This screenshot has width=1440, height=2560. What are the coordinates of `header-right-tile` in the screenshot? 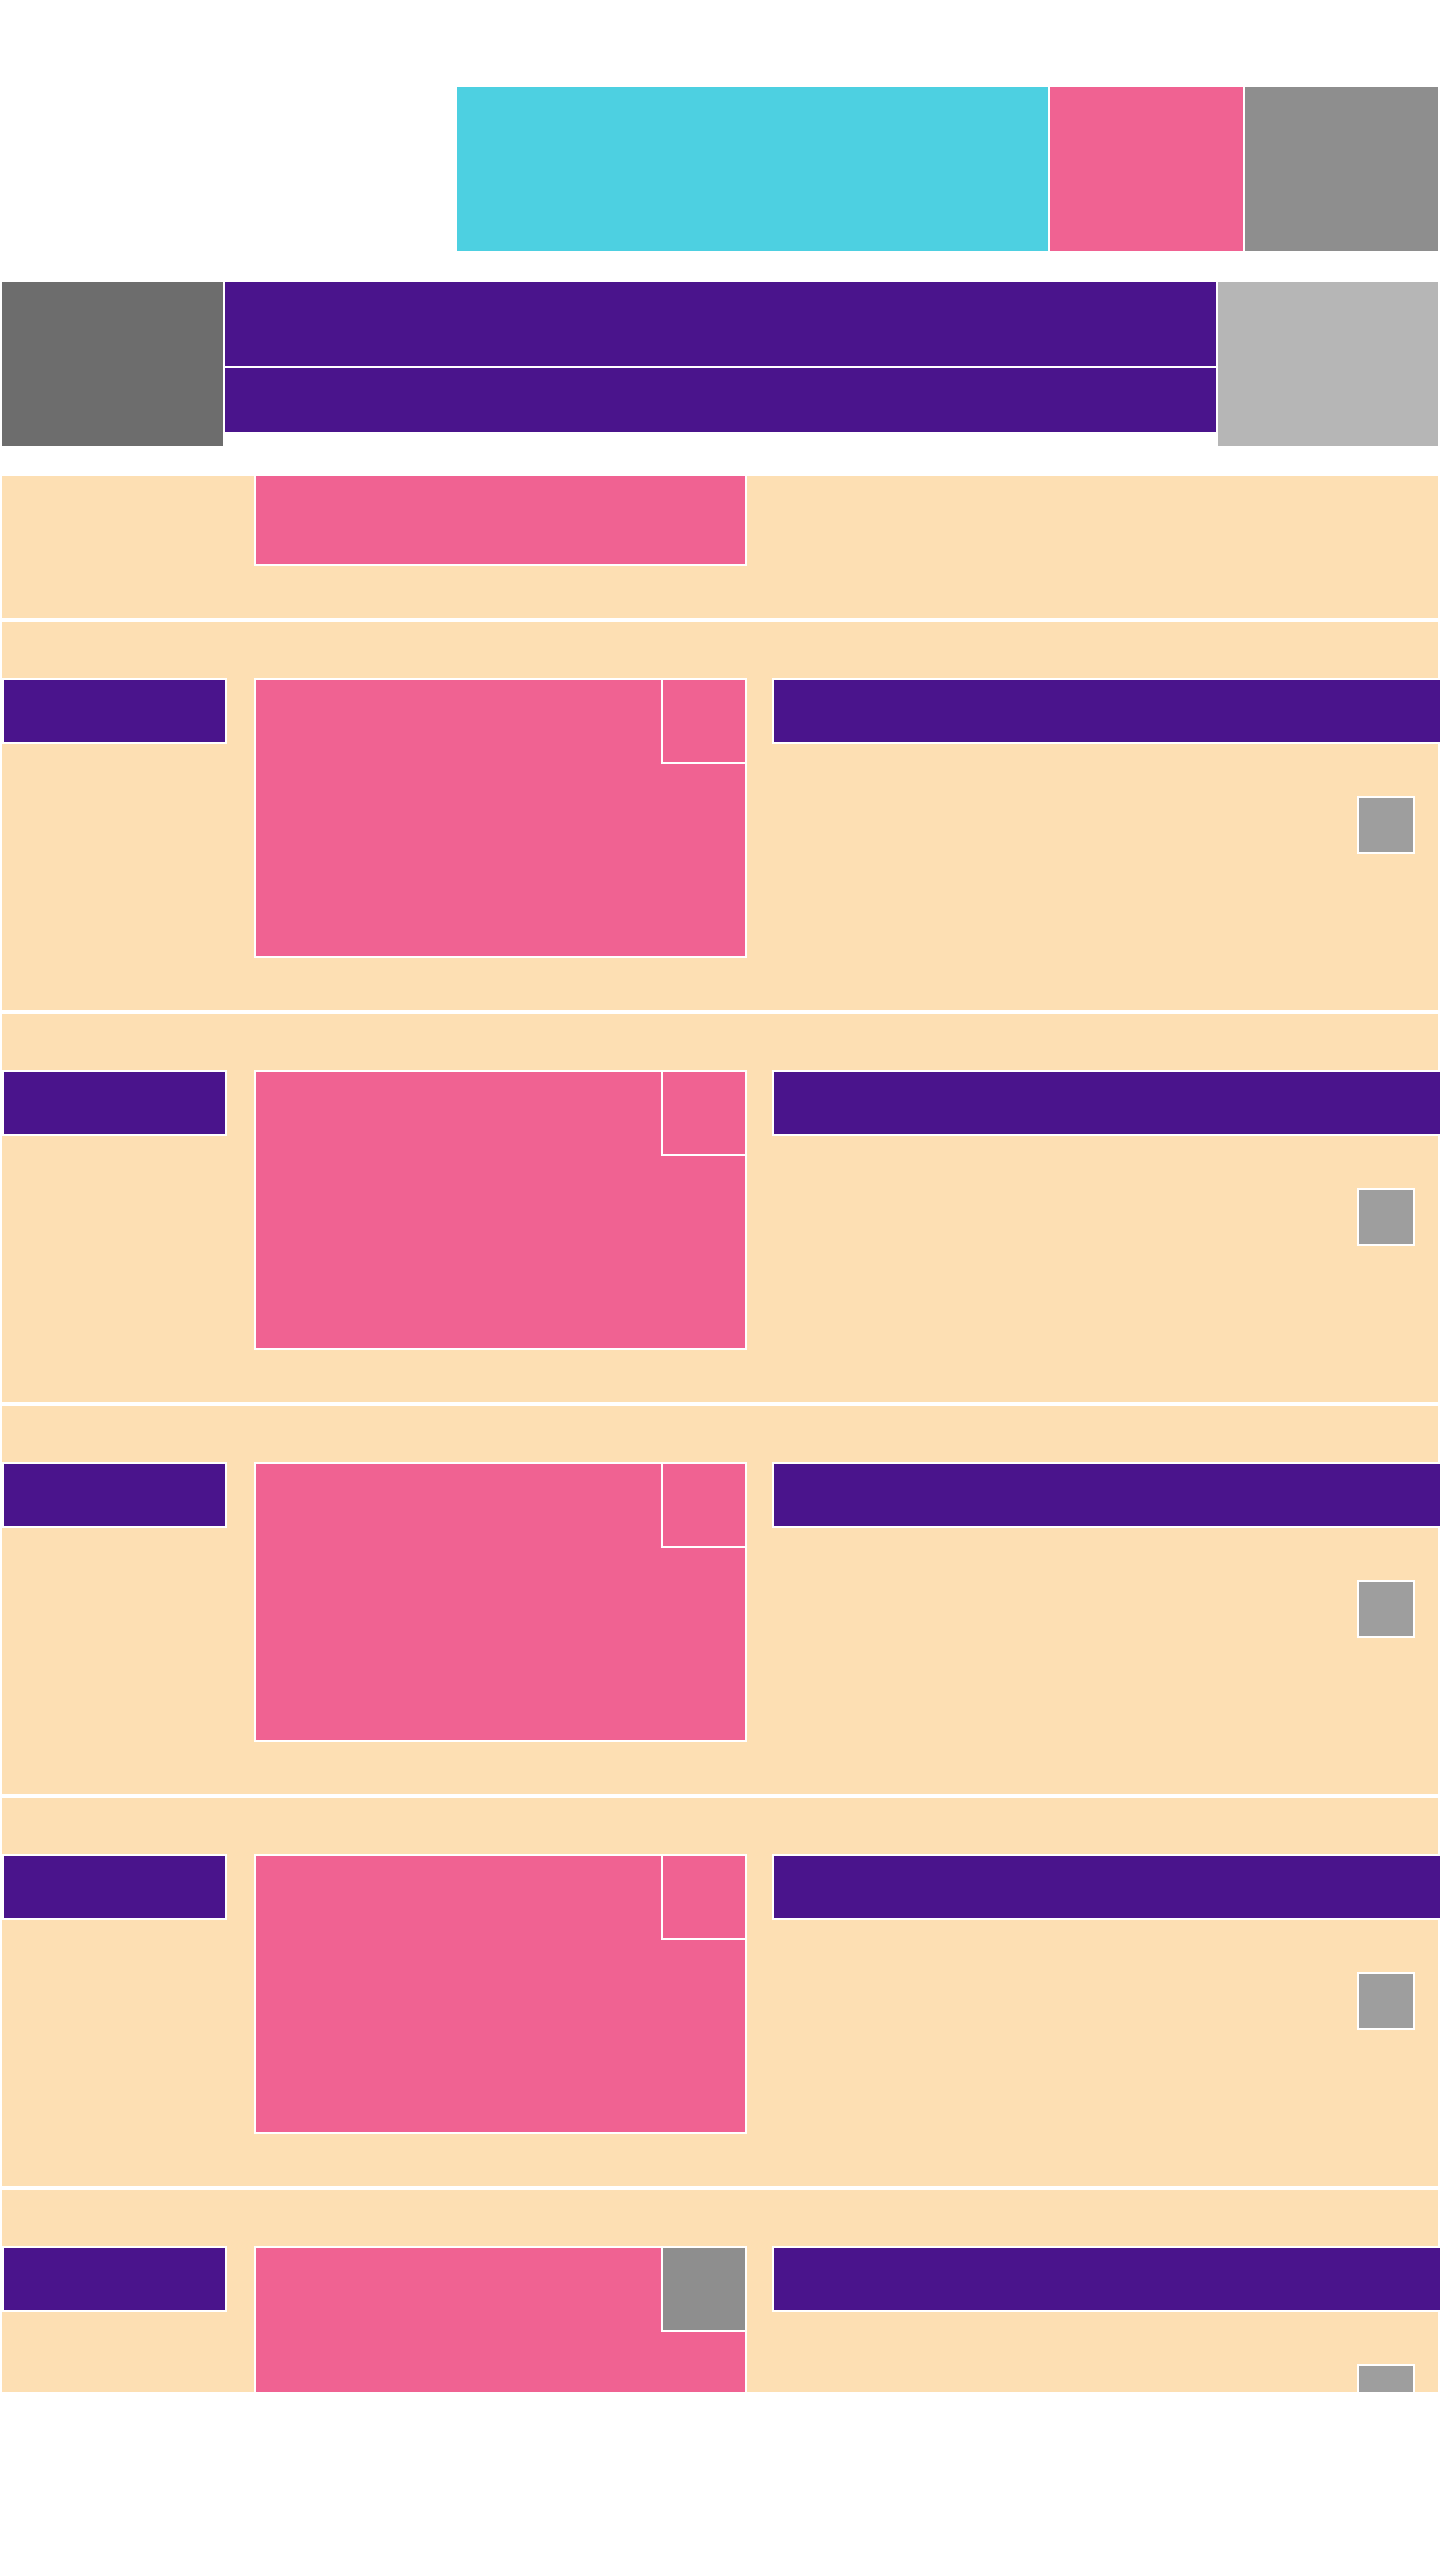 It's located at (1328, 364).